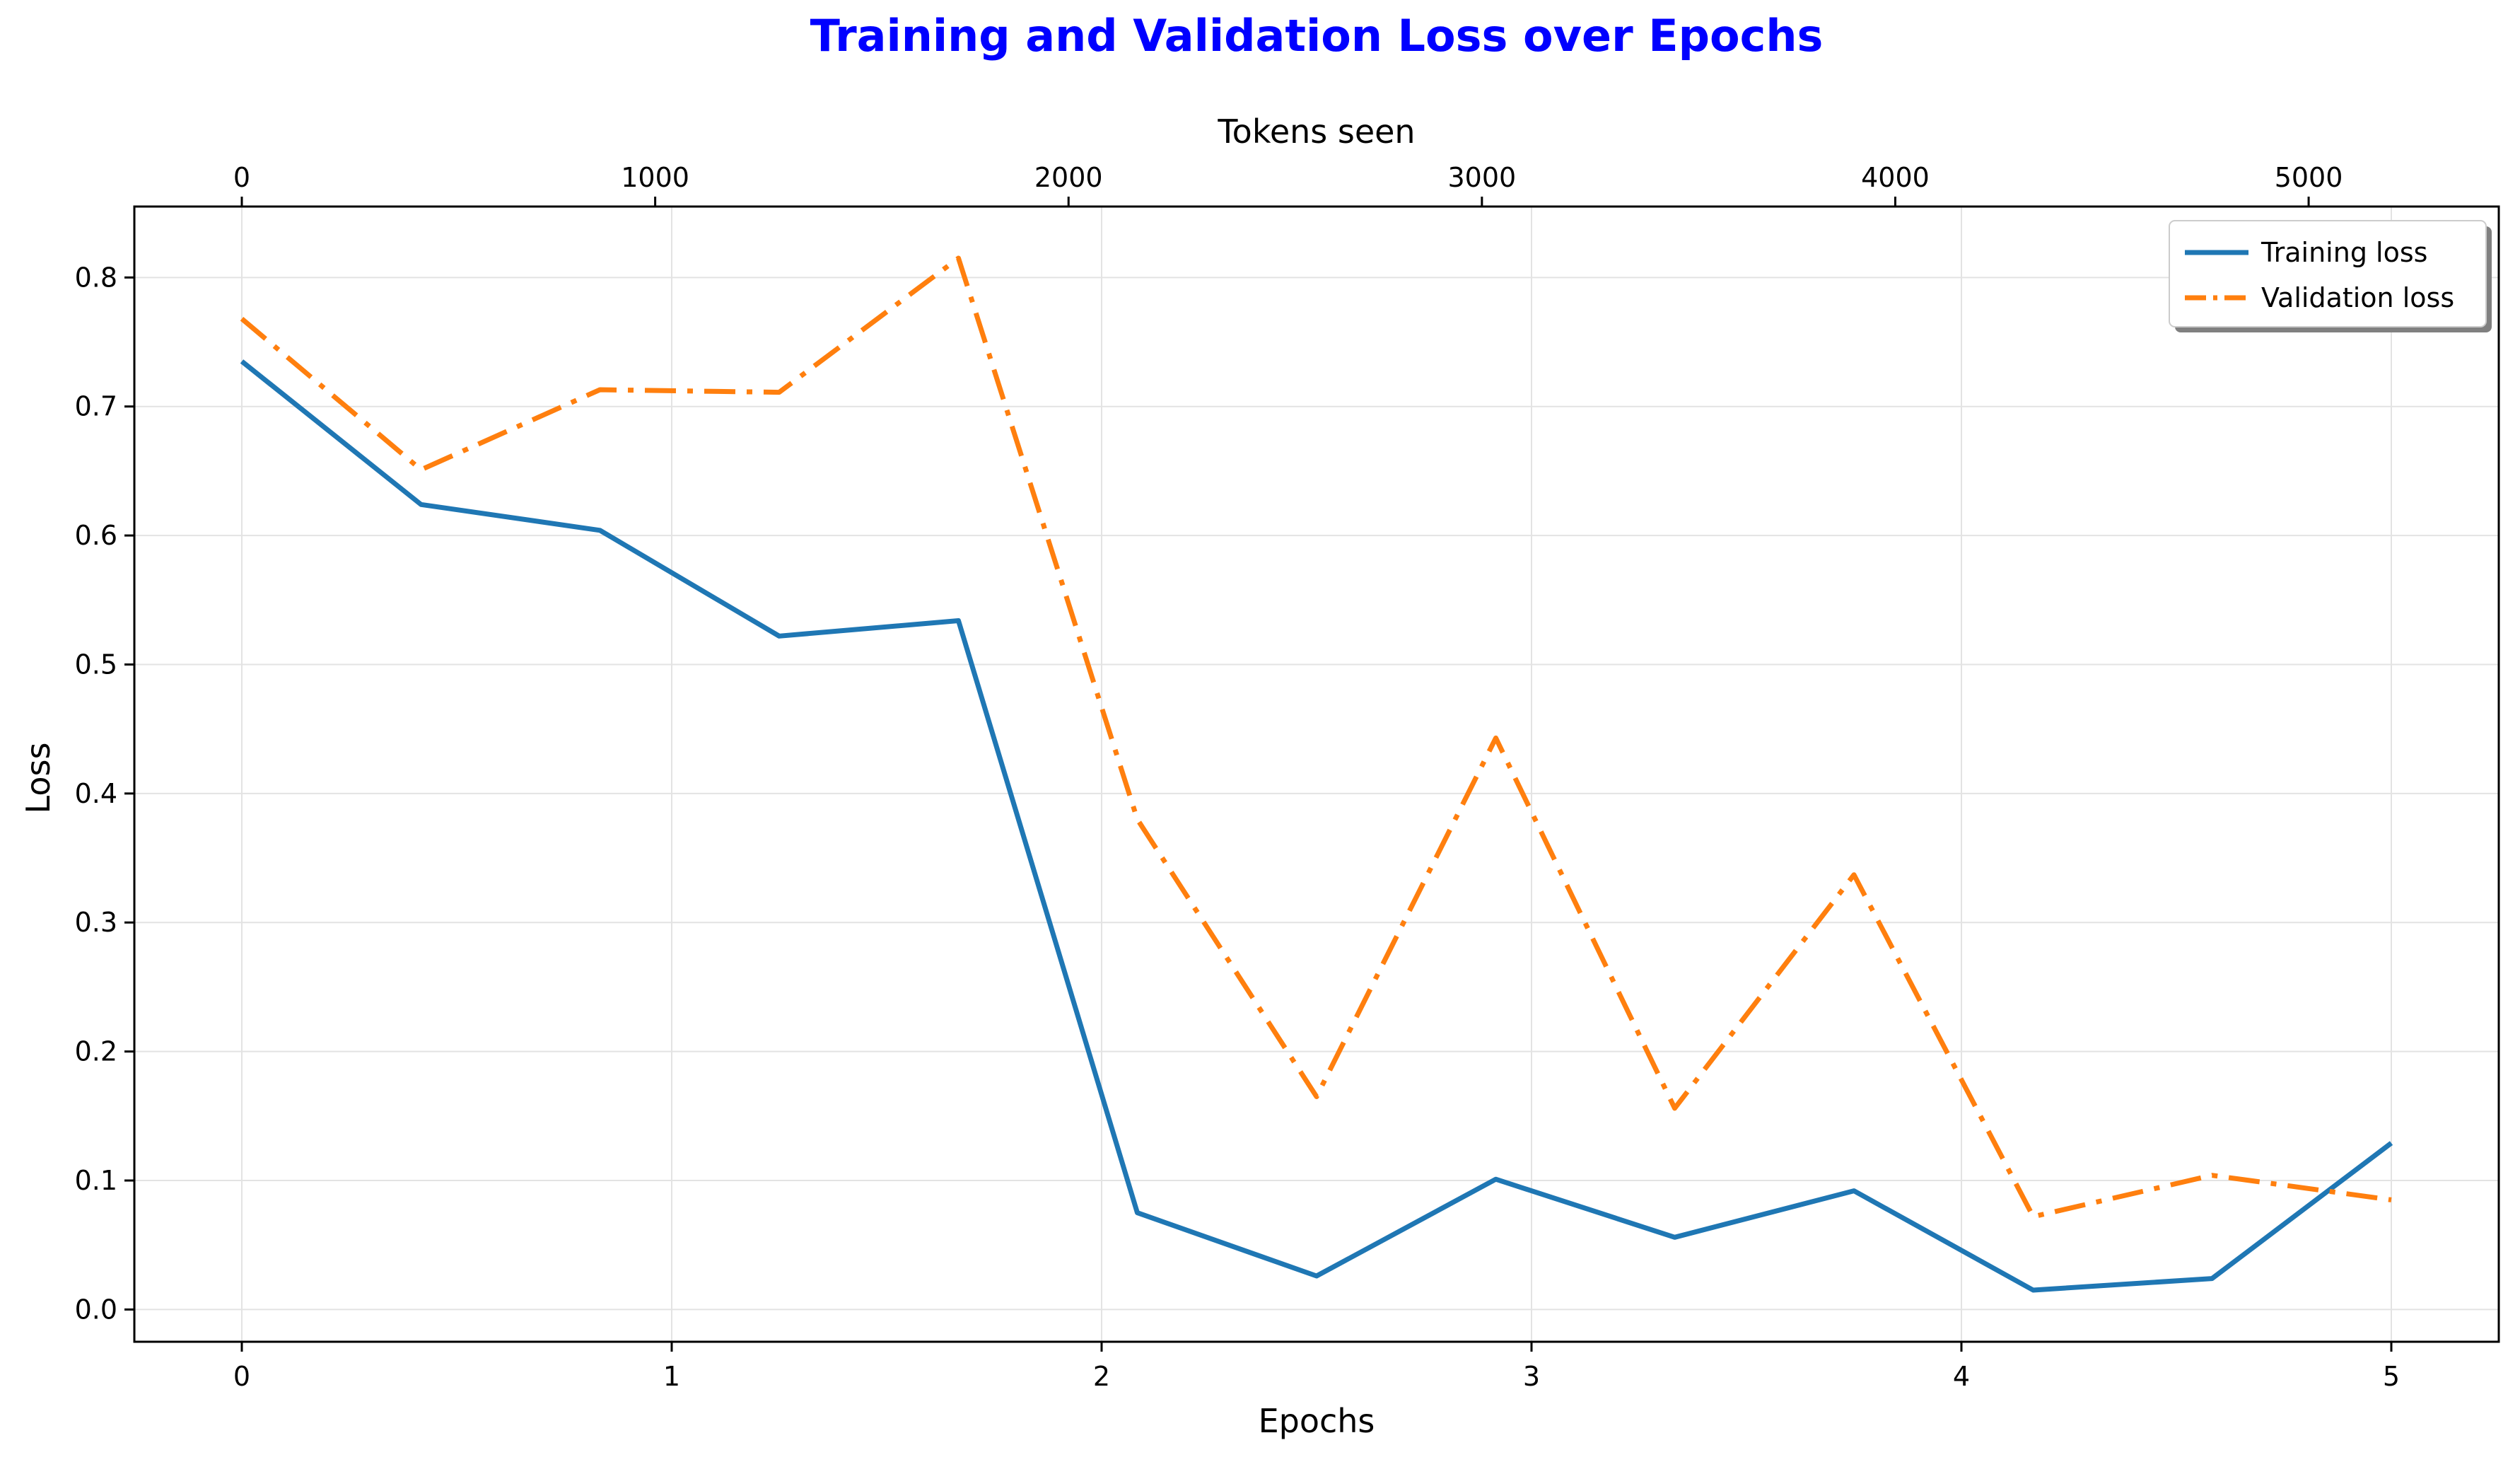 This screenshot has height=1462, width=2520. What do you see at coordinates (1316, 131) in the screenshot?
I see `x2-axis-label: Tokens seen` at bounding box center [1316, 131].